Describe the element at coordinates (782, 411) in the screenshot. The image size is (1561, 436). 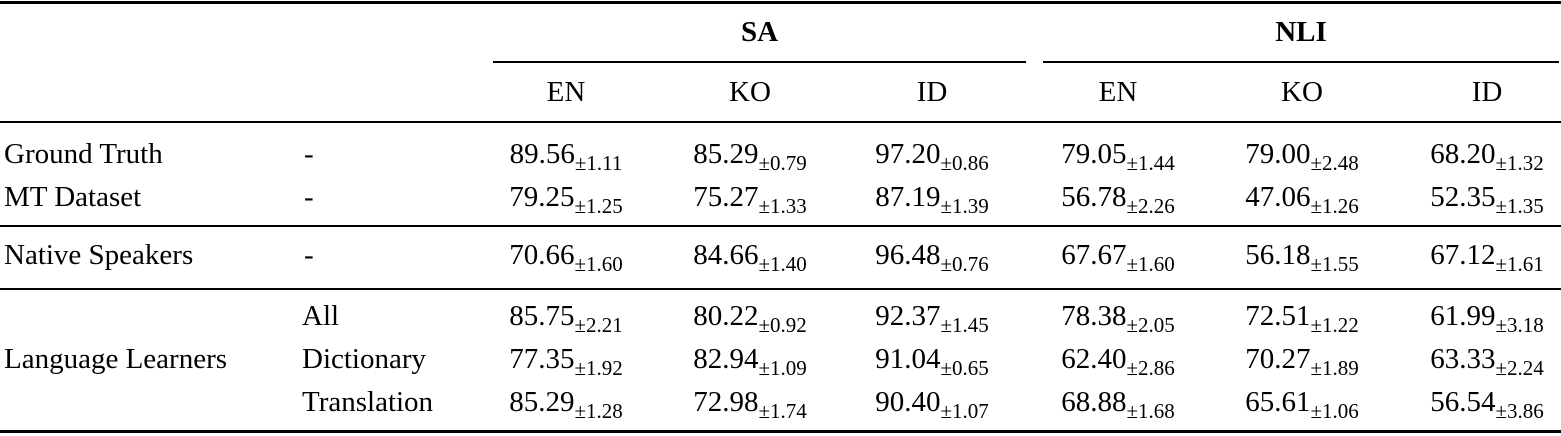
I see `cell-std: ±1.74` at that location.